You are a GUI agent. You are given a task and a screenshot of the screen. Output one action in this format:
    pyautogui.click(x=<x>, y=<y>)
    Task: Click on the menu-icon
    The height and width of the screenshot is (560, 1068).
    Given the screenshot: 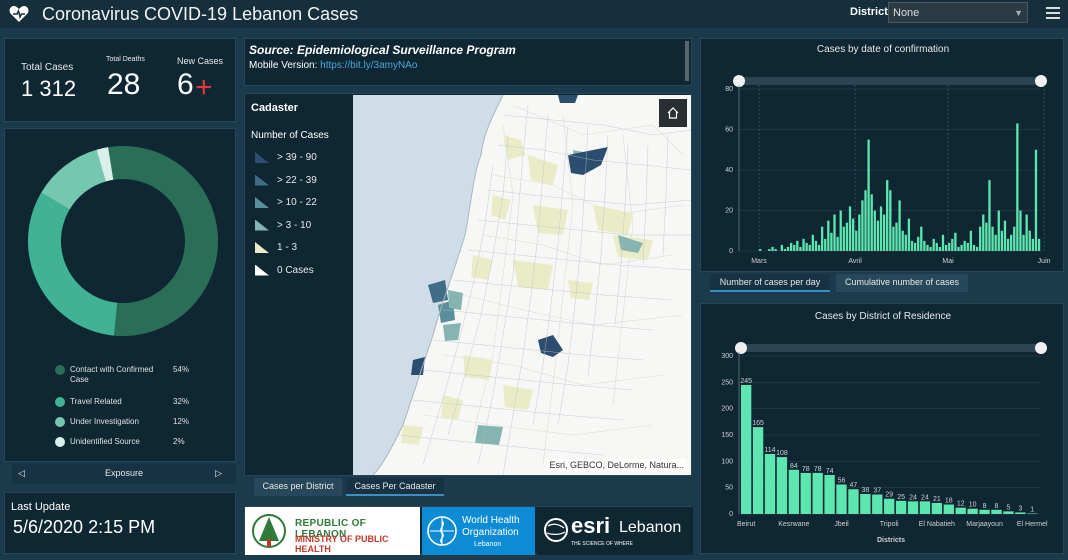 What is the action you would take?
    pyautogui.click(x=1053, y=12)
    